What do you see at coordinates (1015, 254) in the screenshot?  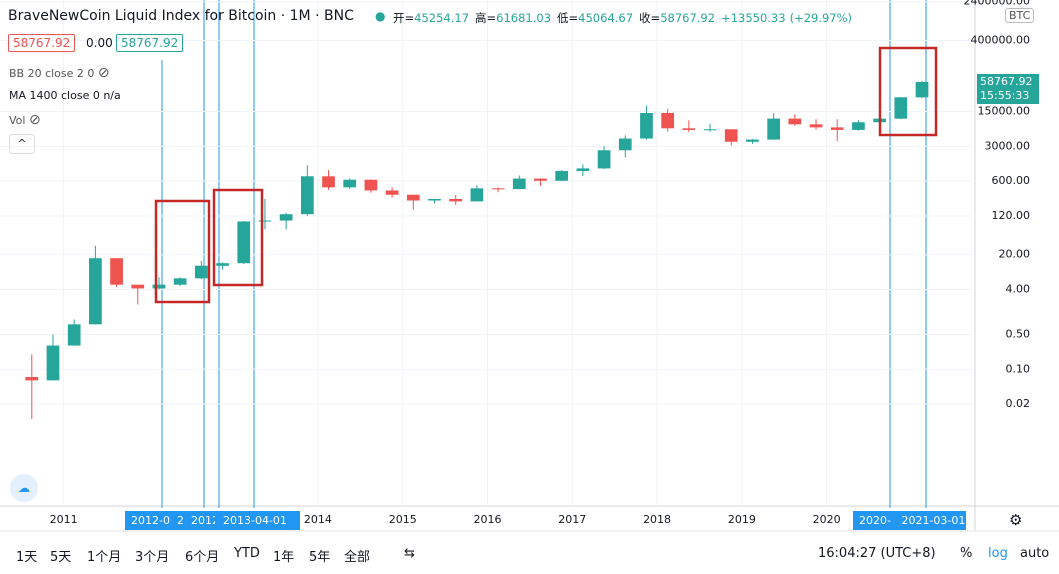 I see `y-tick-label: 20.00` at bounding box center [1015, 254].